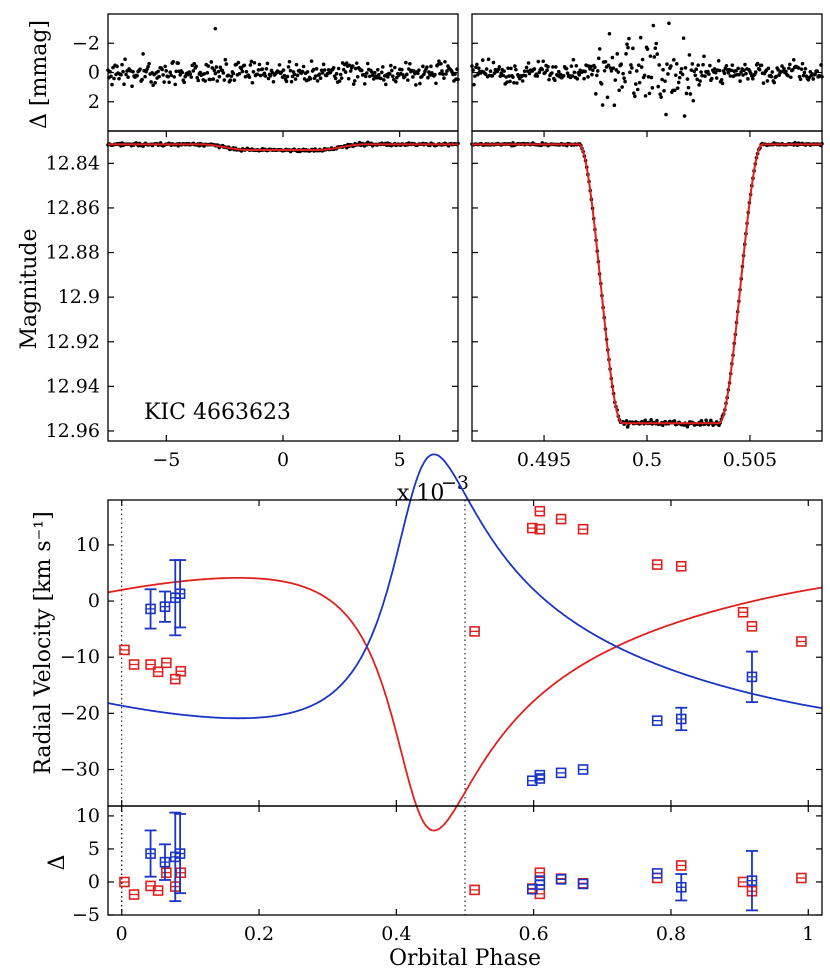 Image resolution: width=830 pixels, height=971 pixels. I want to click on lightcurve-right-model, so click(647, 284).